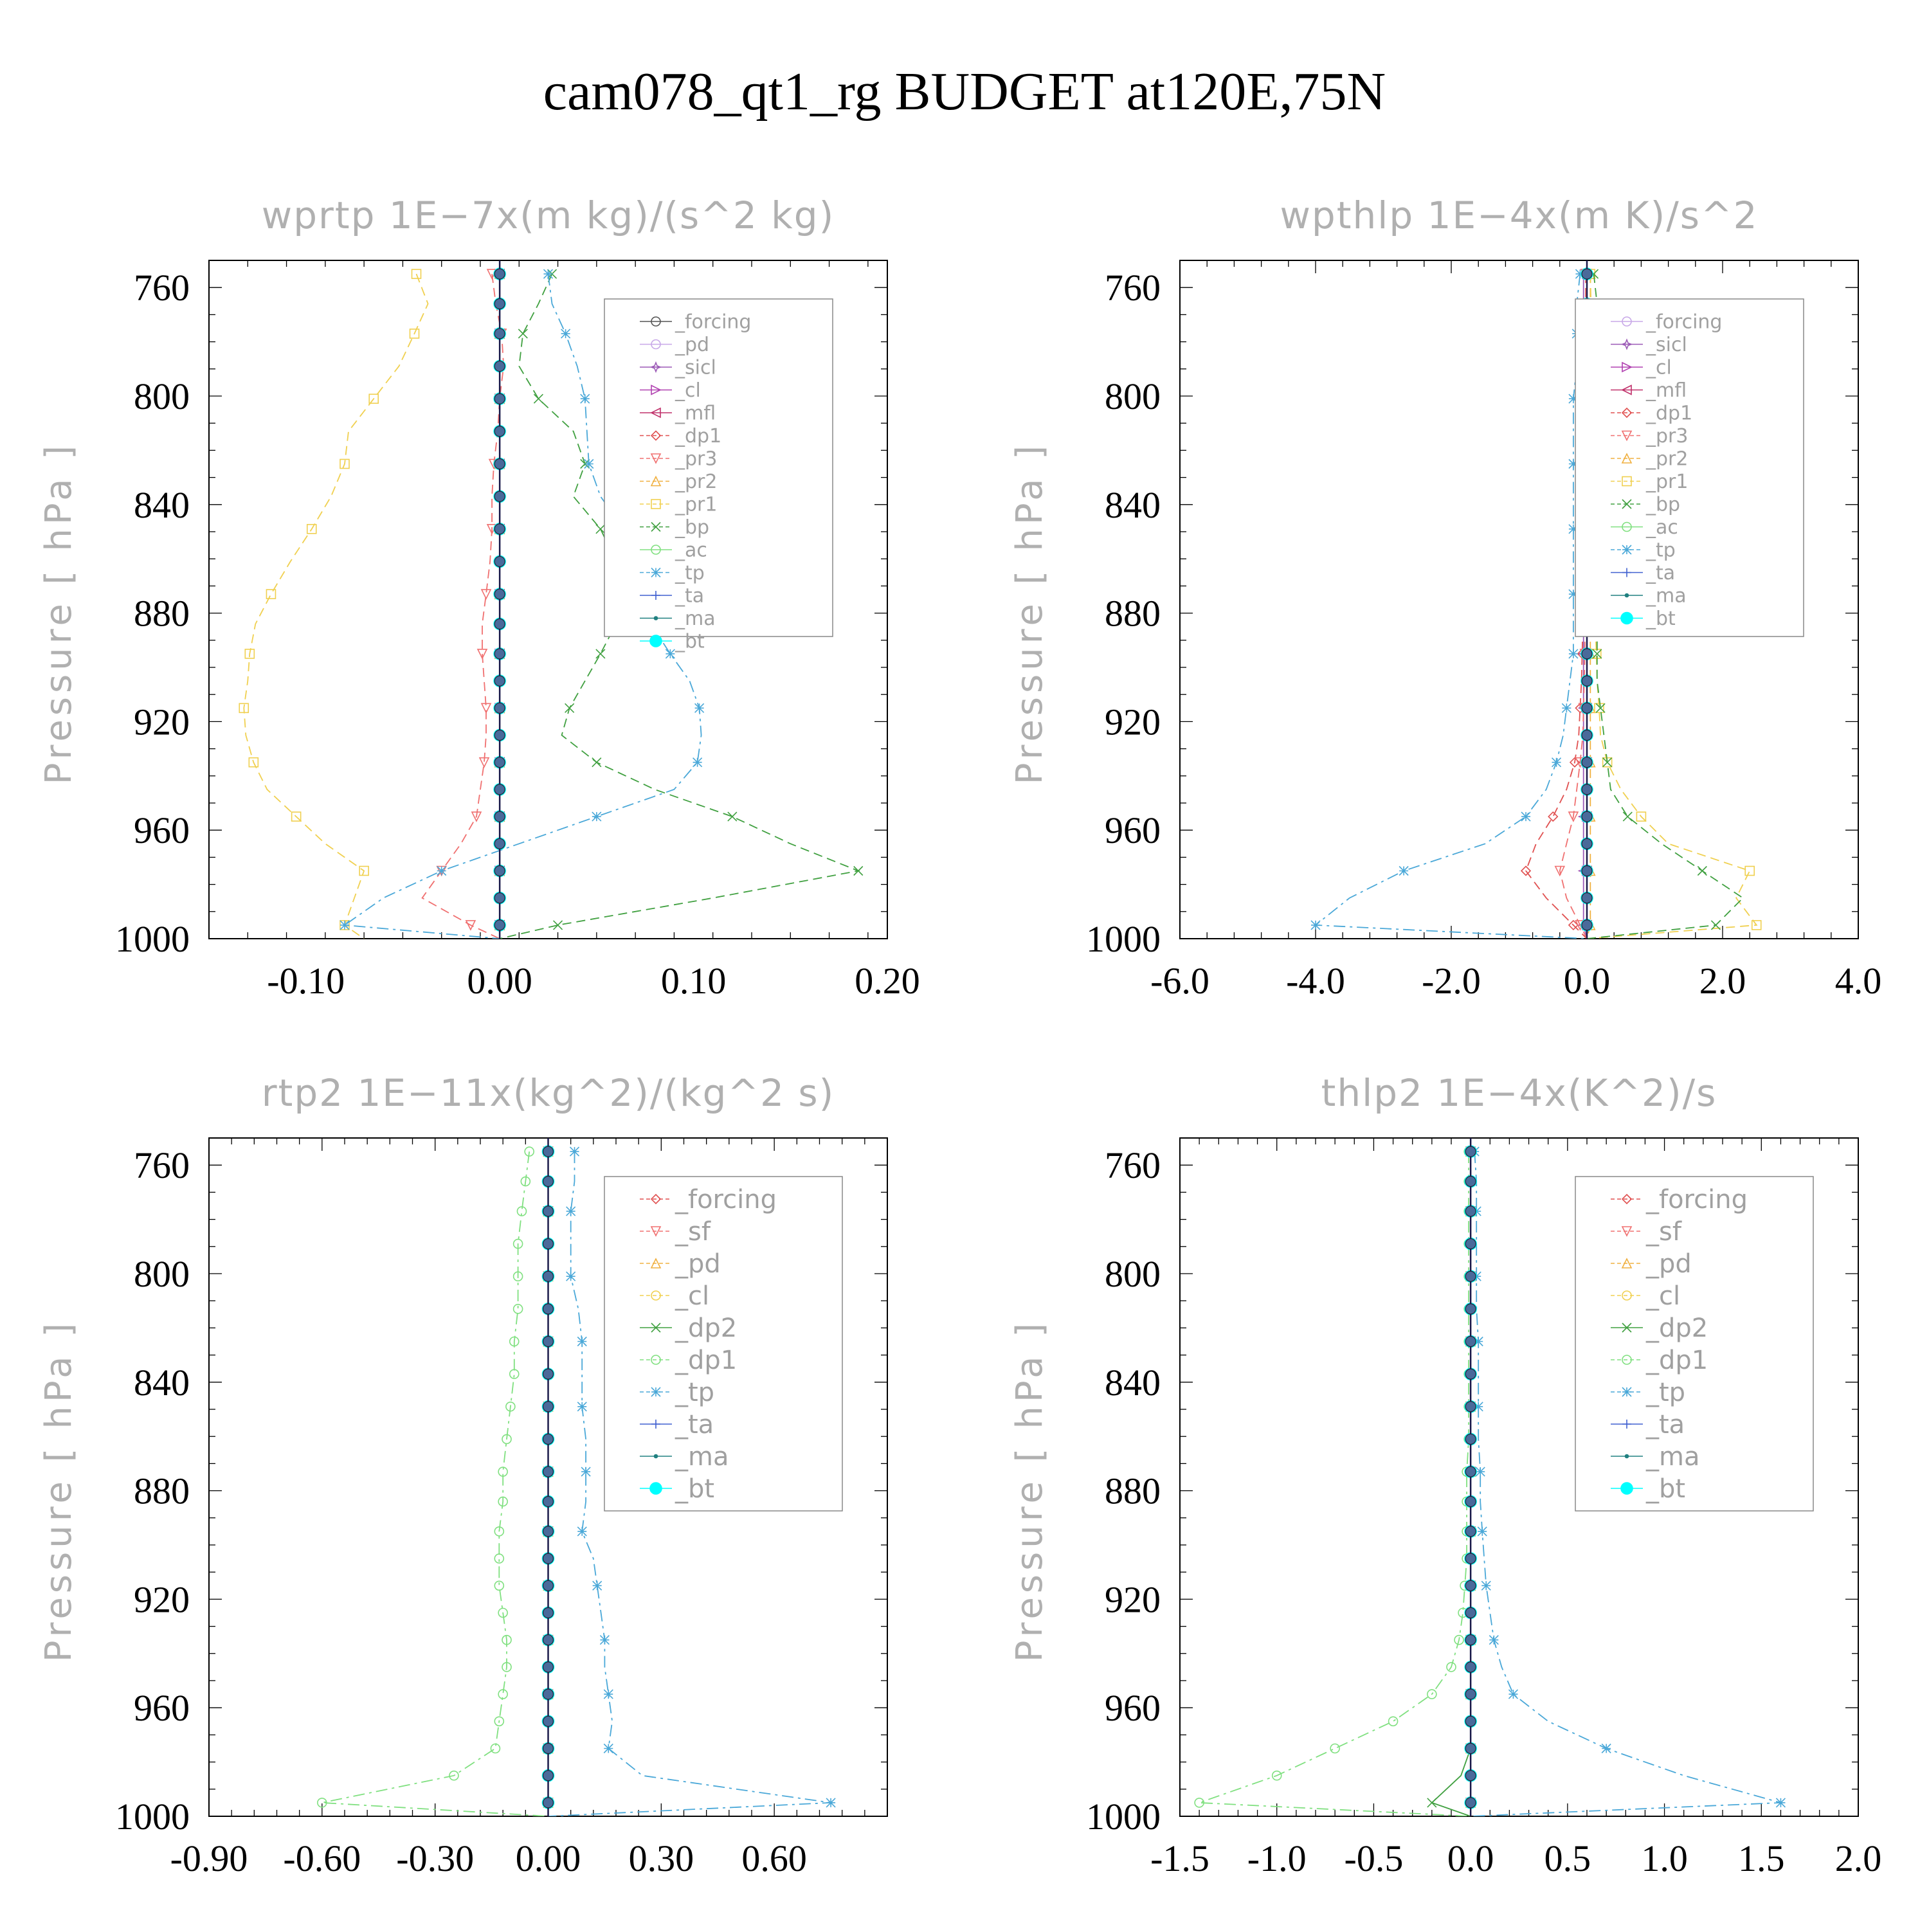  I want to click on legend-label: _pr2, so click(1667, 459).